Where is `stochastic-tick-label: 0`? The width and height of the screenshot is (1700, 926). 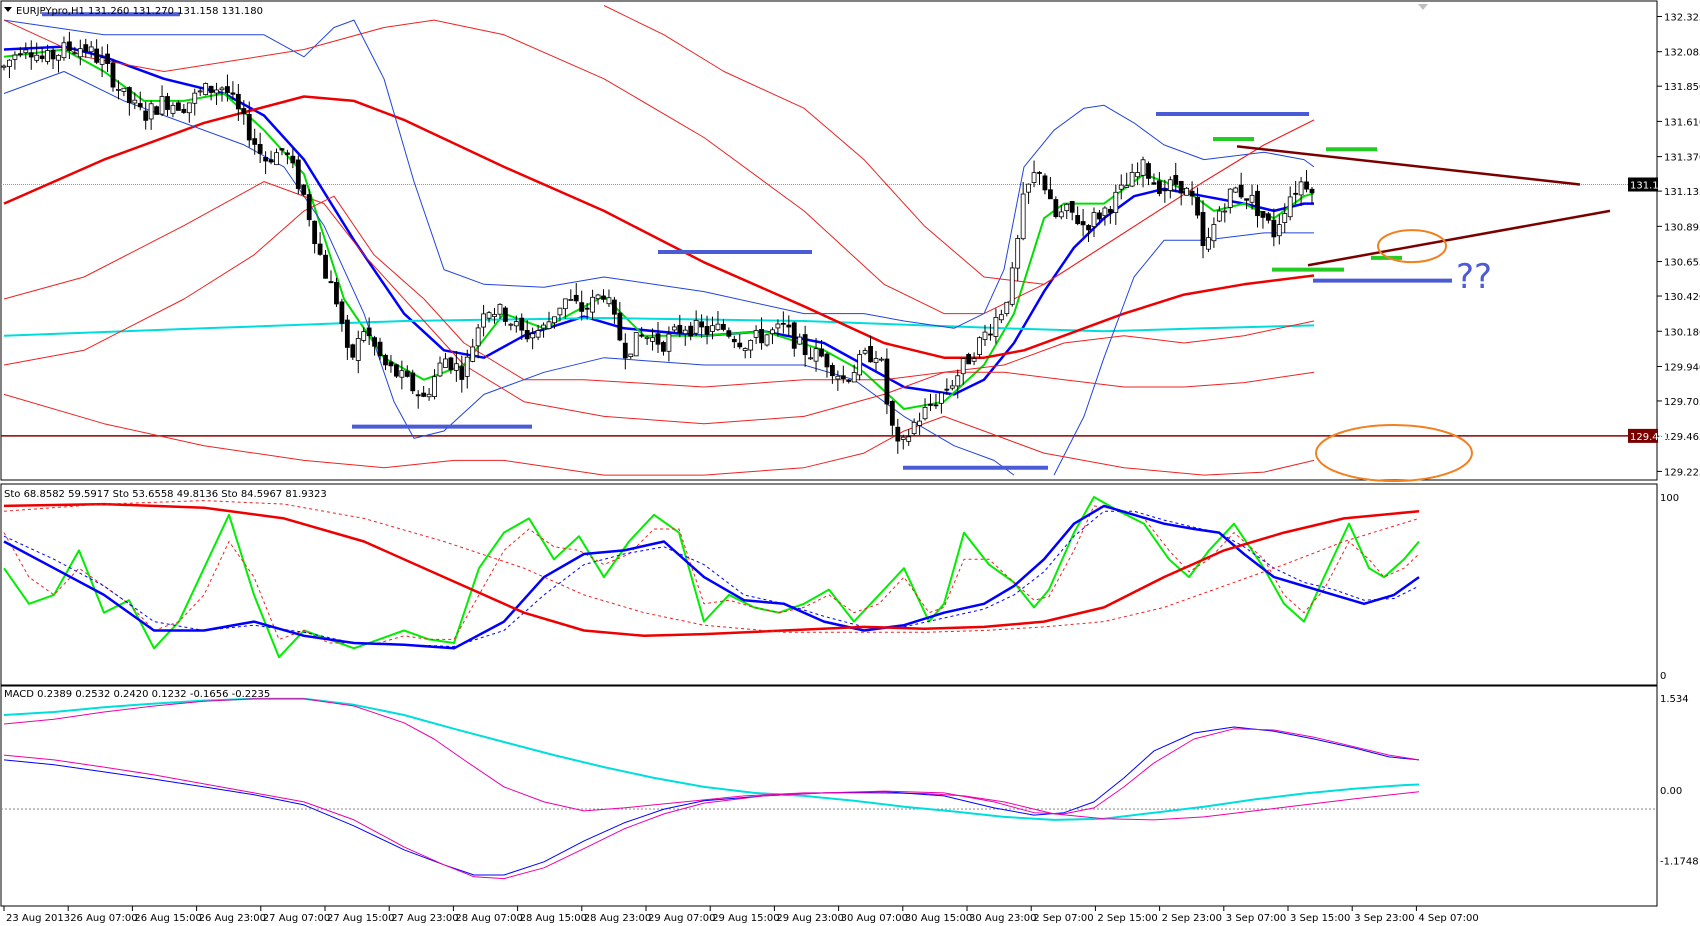
stochastic-tick-label: 0 is located at coordinates (1663, 676).